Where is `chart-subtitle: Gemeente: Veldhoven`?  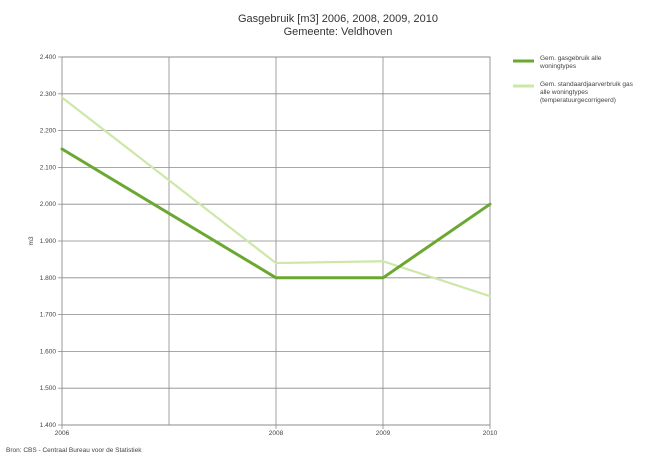 chart-subtitle: Gemeente: Veldhoven is located at coordinates (338, 32).